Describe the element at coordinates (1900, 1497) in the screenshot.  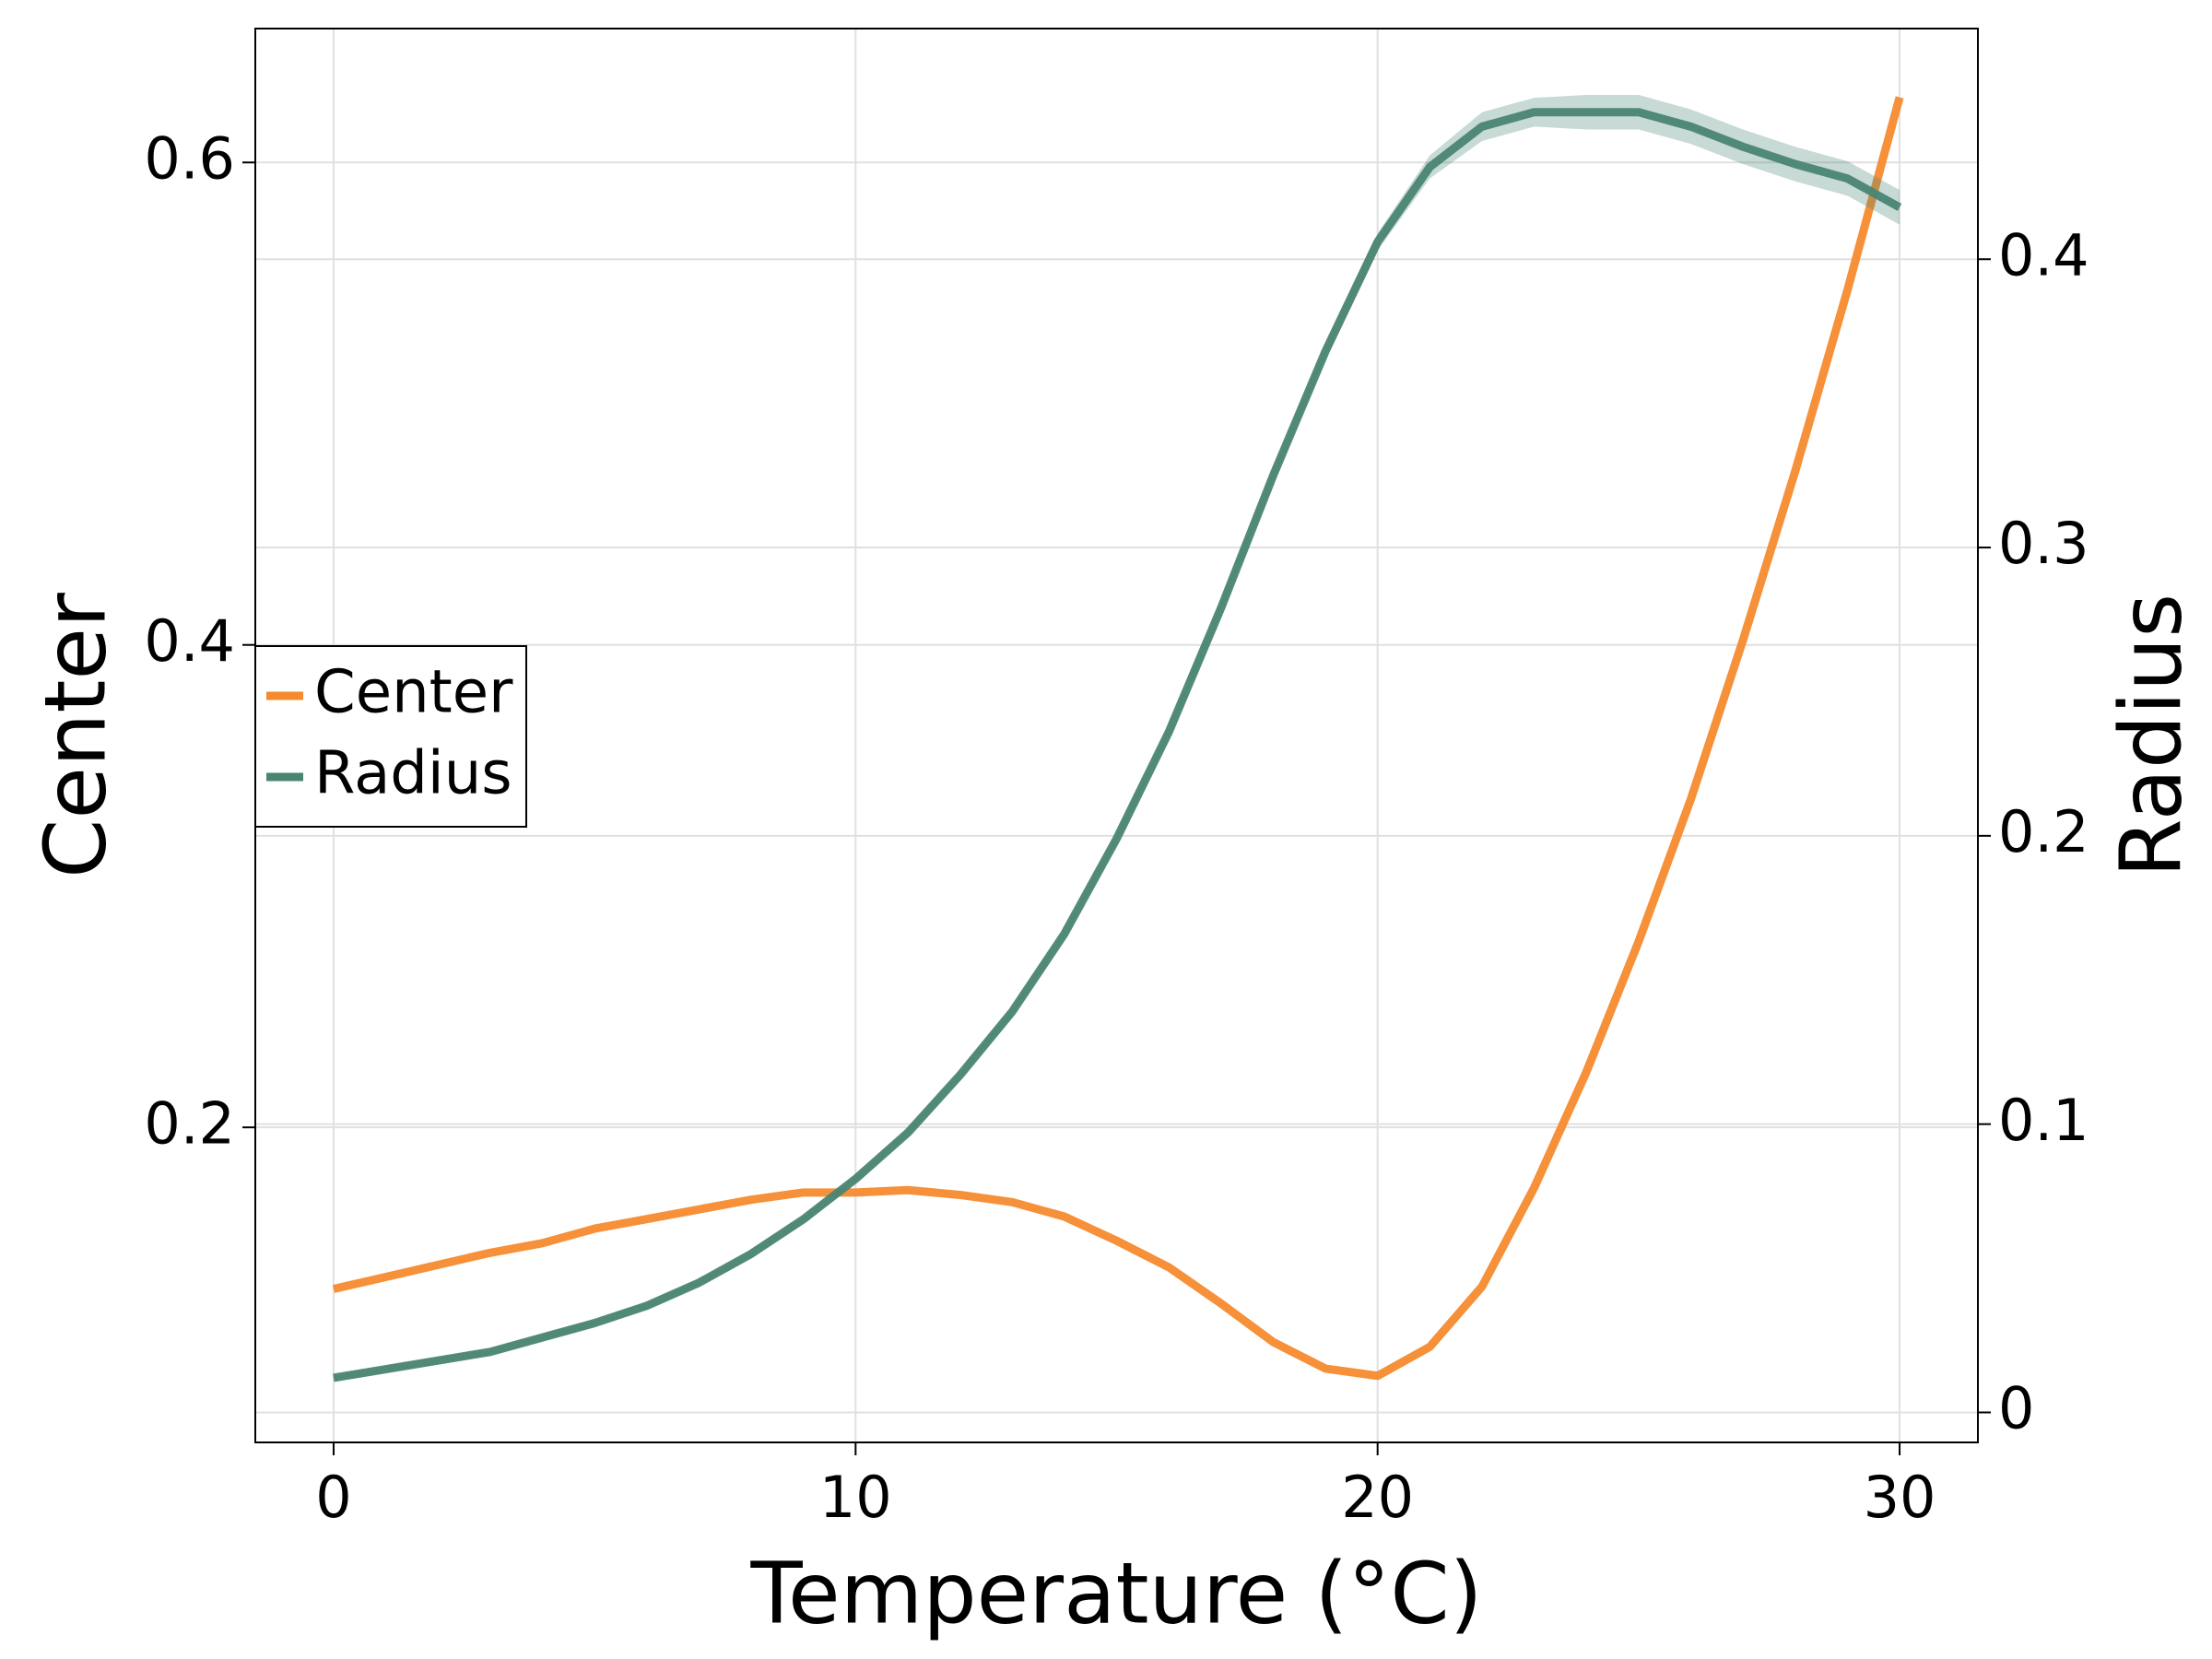
I see `x-tick-label: 30` at that location.